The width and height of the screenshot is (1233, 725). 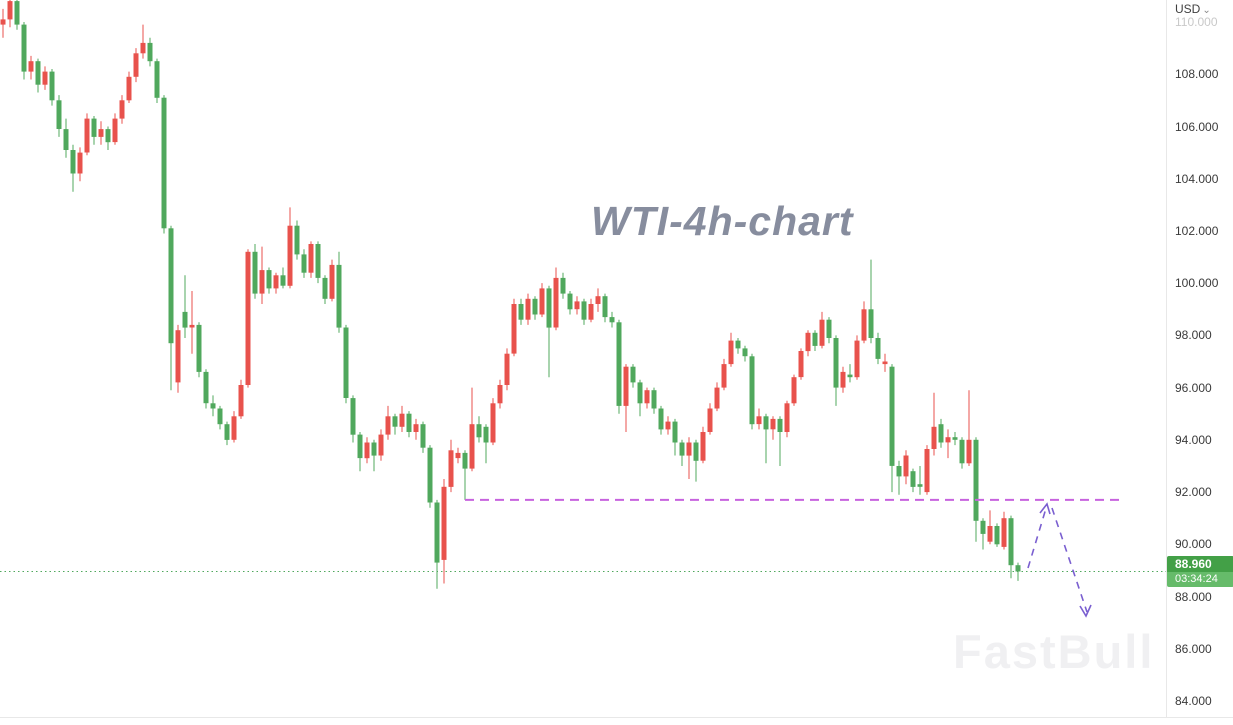 I want to click on last-price-value: 88.960, so click(x=1200, y=564).